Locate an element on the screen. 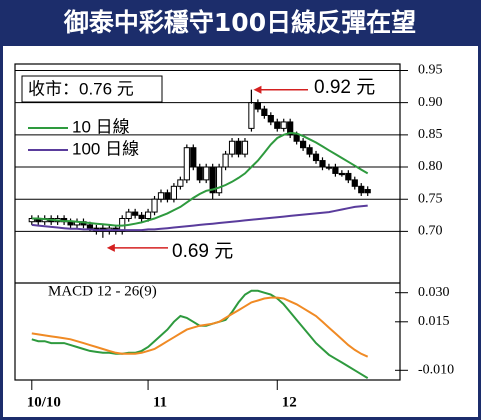  title-bar is located at coordinates (240, 23).